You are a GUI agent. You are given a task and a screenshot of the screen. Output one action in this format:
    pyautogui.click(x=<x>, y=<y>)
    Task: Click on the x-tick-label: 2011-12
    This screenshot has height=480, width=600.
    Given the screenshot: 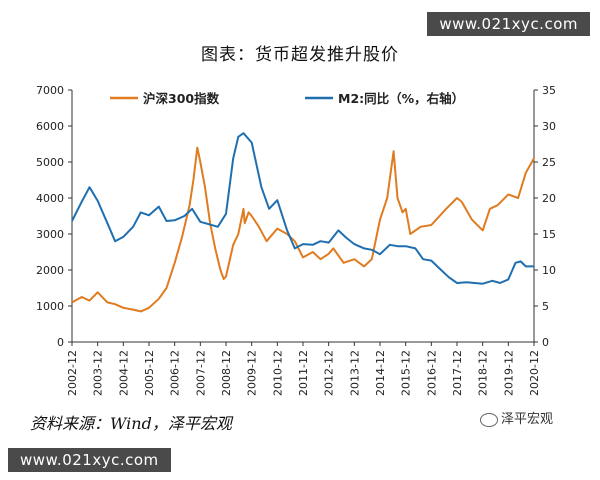 What is the action you would take?
    pyautogui.click(x=303, y=373)
    